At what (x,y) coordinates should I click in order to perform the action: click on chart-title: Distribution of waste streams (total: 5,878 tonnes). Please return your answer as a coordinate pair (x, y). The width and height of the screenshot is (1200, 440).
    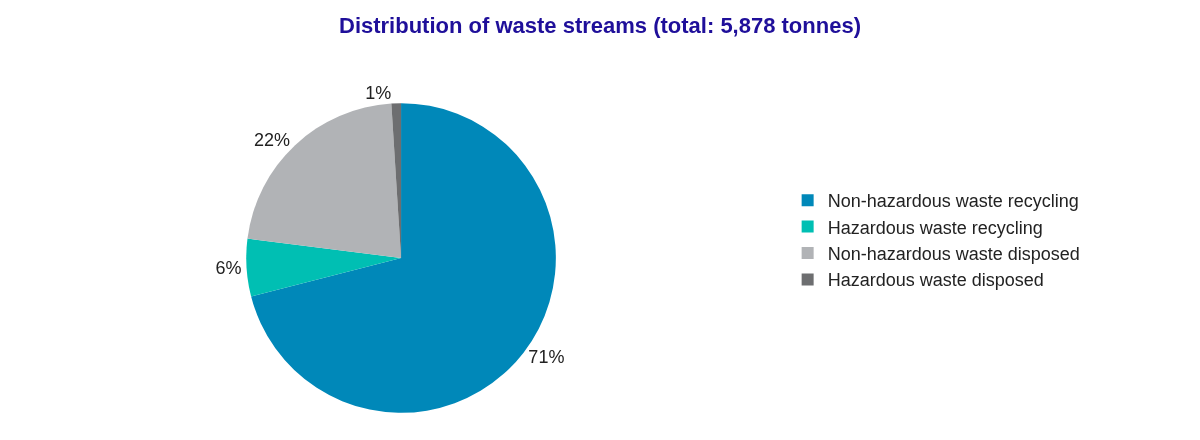
    Looking at the image, I should click on (600, 25).